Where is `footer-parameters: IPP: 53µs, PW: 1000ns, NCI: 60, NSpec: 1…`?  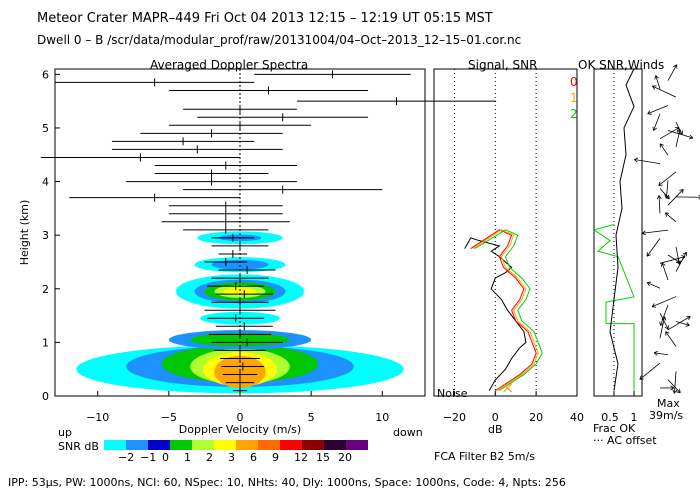 footer-parameters: IPP: 53µs, PW: 1000ns, NCI: 60, NSpec: 1… is located at coordinates (287, 482).